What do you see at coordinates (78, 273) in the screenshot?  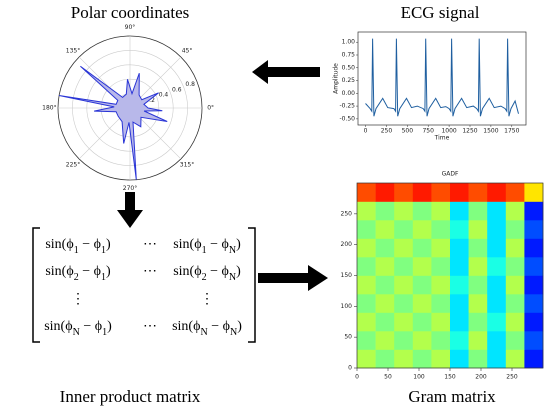 I see `matrix-entry: sin(ϕ2 − ϕ1)` at bounding box center [78, 273].